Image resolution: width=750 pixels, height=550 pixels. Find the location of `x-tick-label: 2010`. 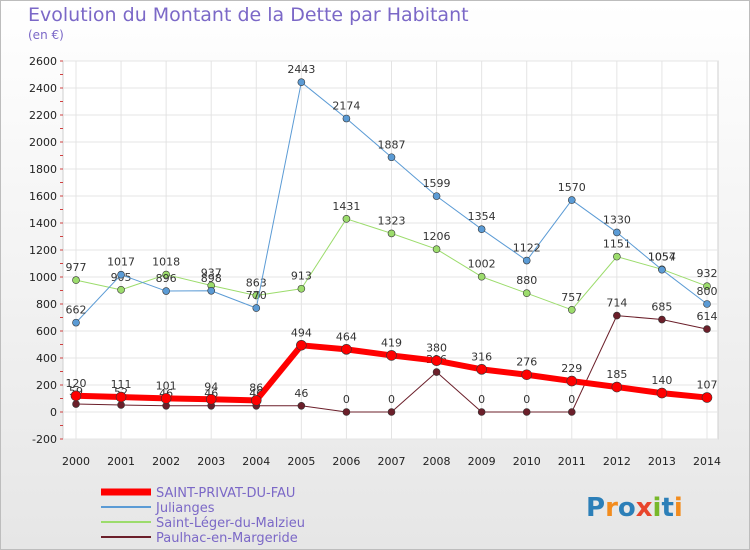

x-tick-label: 2010 is located at coordinates (527, 461).